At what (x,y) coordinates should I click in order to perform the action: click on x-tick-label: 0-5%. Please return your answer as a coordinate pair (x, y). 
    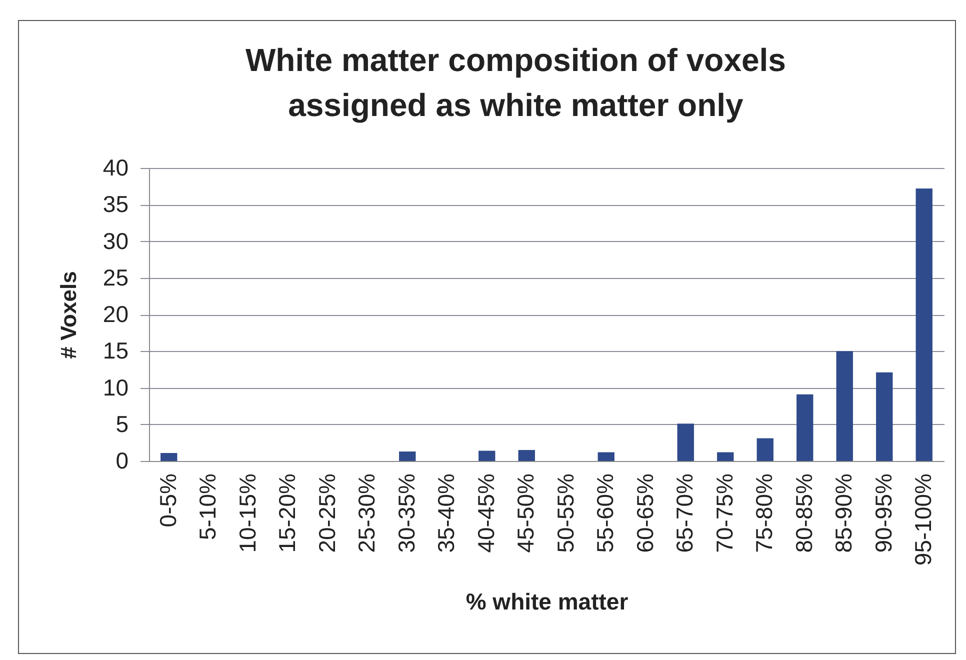
    Looking at the image, I should click on (167, 501).